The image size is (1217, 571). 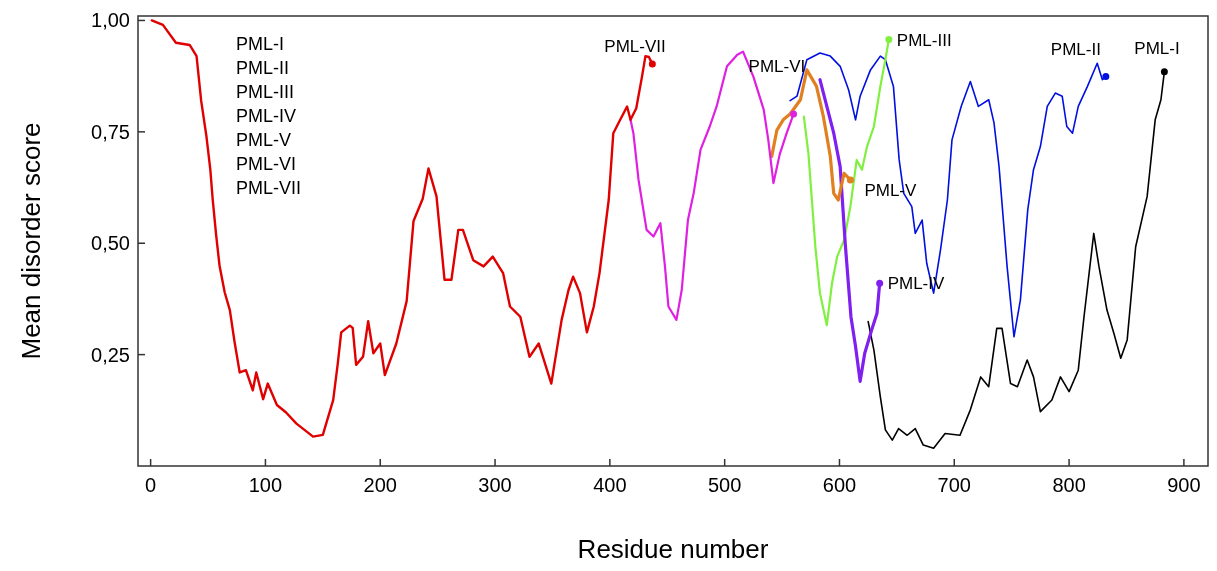 I want to click on series-label: PML-I, so click(x=1157, y=48).